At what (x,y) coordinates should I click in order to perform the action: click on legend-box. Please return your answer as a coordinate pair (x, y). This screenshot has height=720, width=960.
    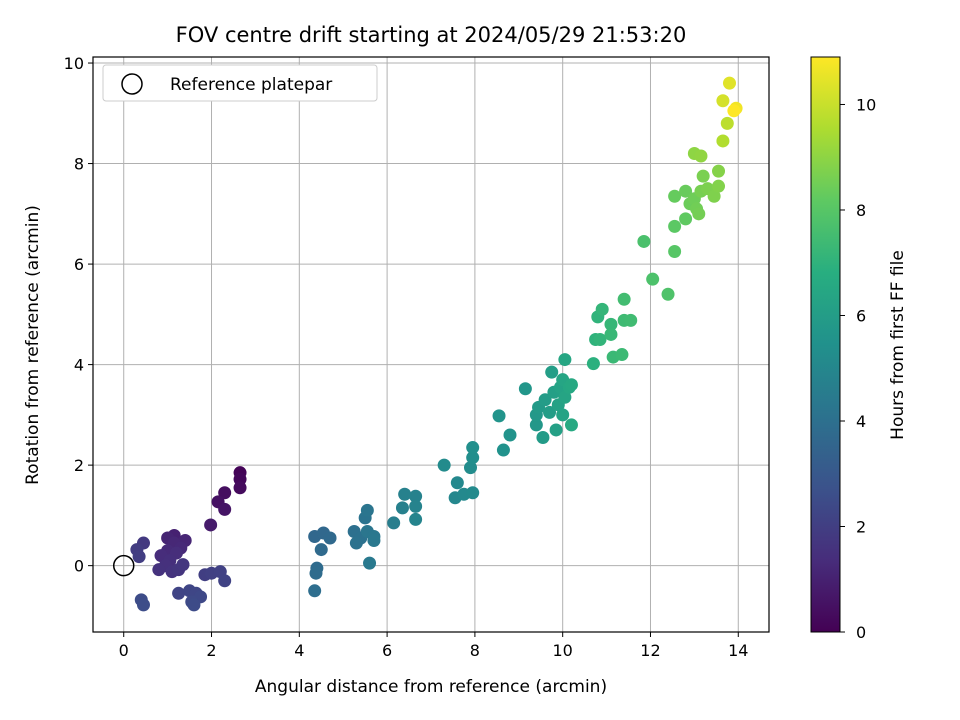
    Looking at the image, I should click on (240, 83).